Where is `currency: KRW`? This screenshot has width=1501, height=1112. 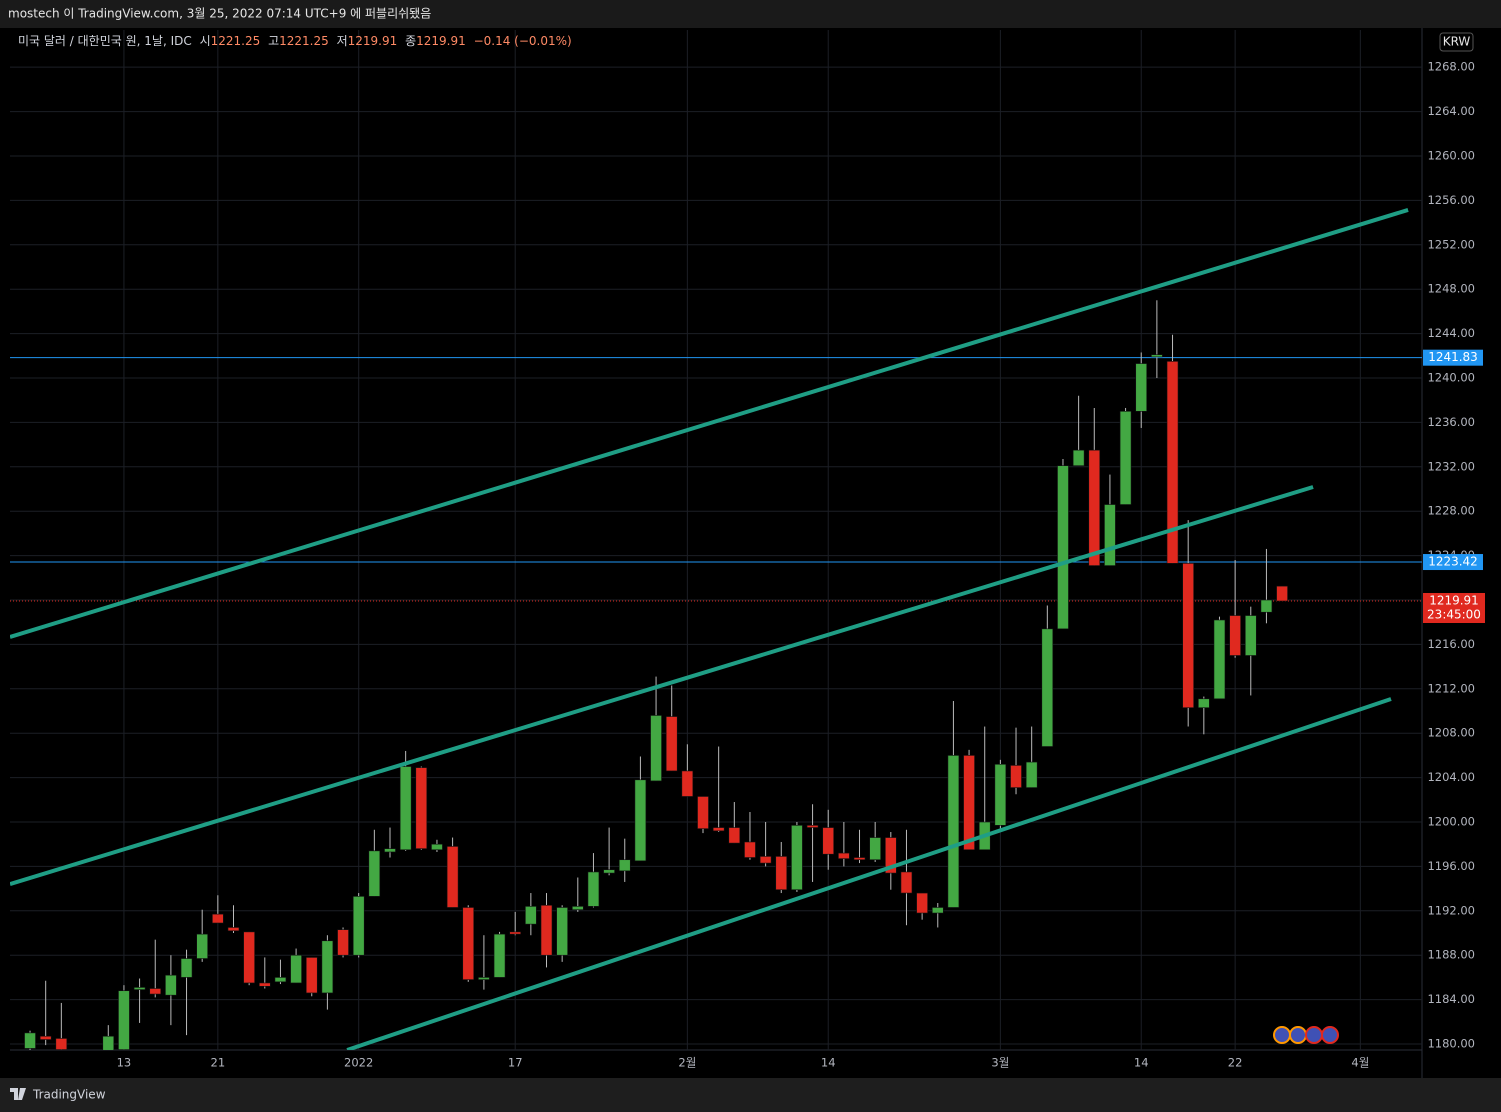
currency: KRW is located at coordinates (1457, 42).